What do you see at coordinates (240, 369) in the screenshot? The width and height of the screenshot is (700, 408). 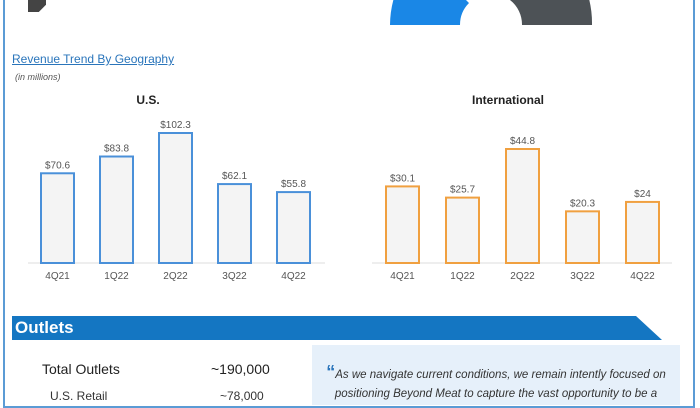 I see `total-outlets-value: ~190,000` at bounding box center [240, 369].